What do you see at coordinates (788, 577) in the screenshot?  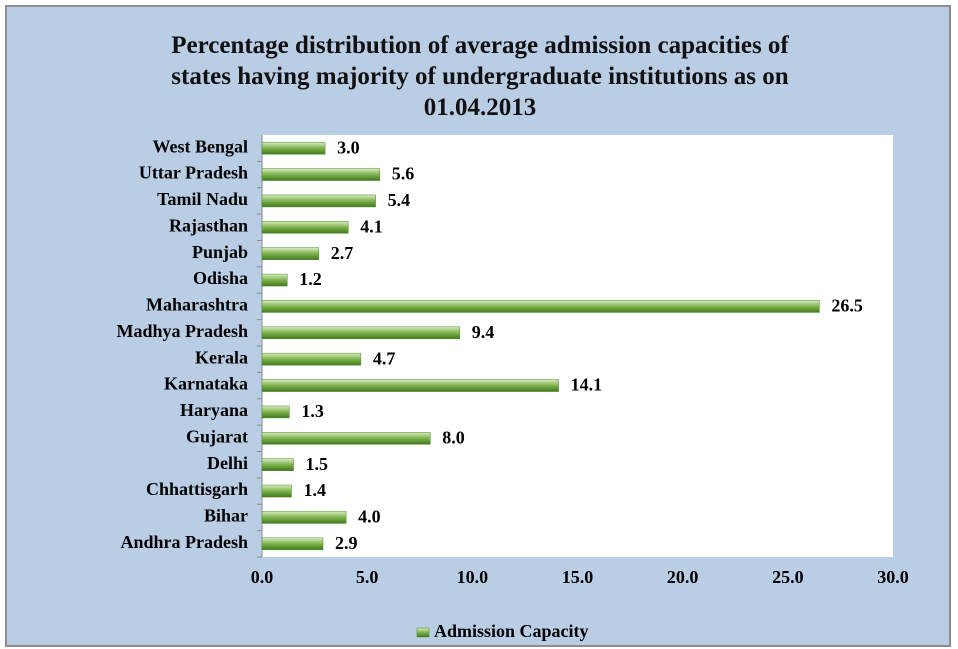 I see `x-tick-label: 25.0` at bounding box center [788, 577].